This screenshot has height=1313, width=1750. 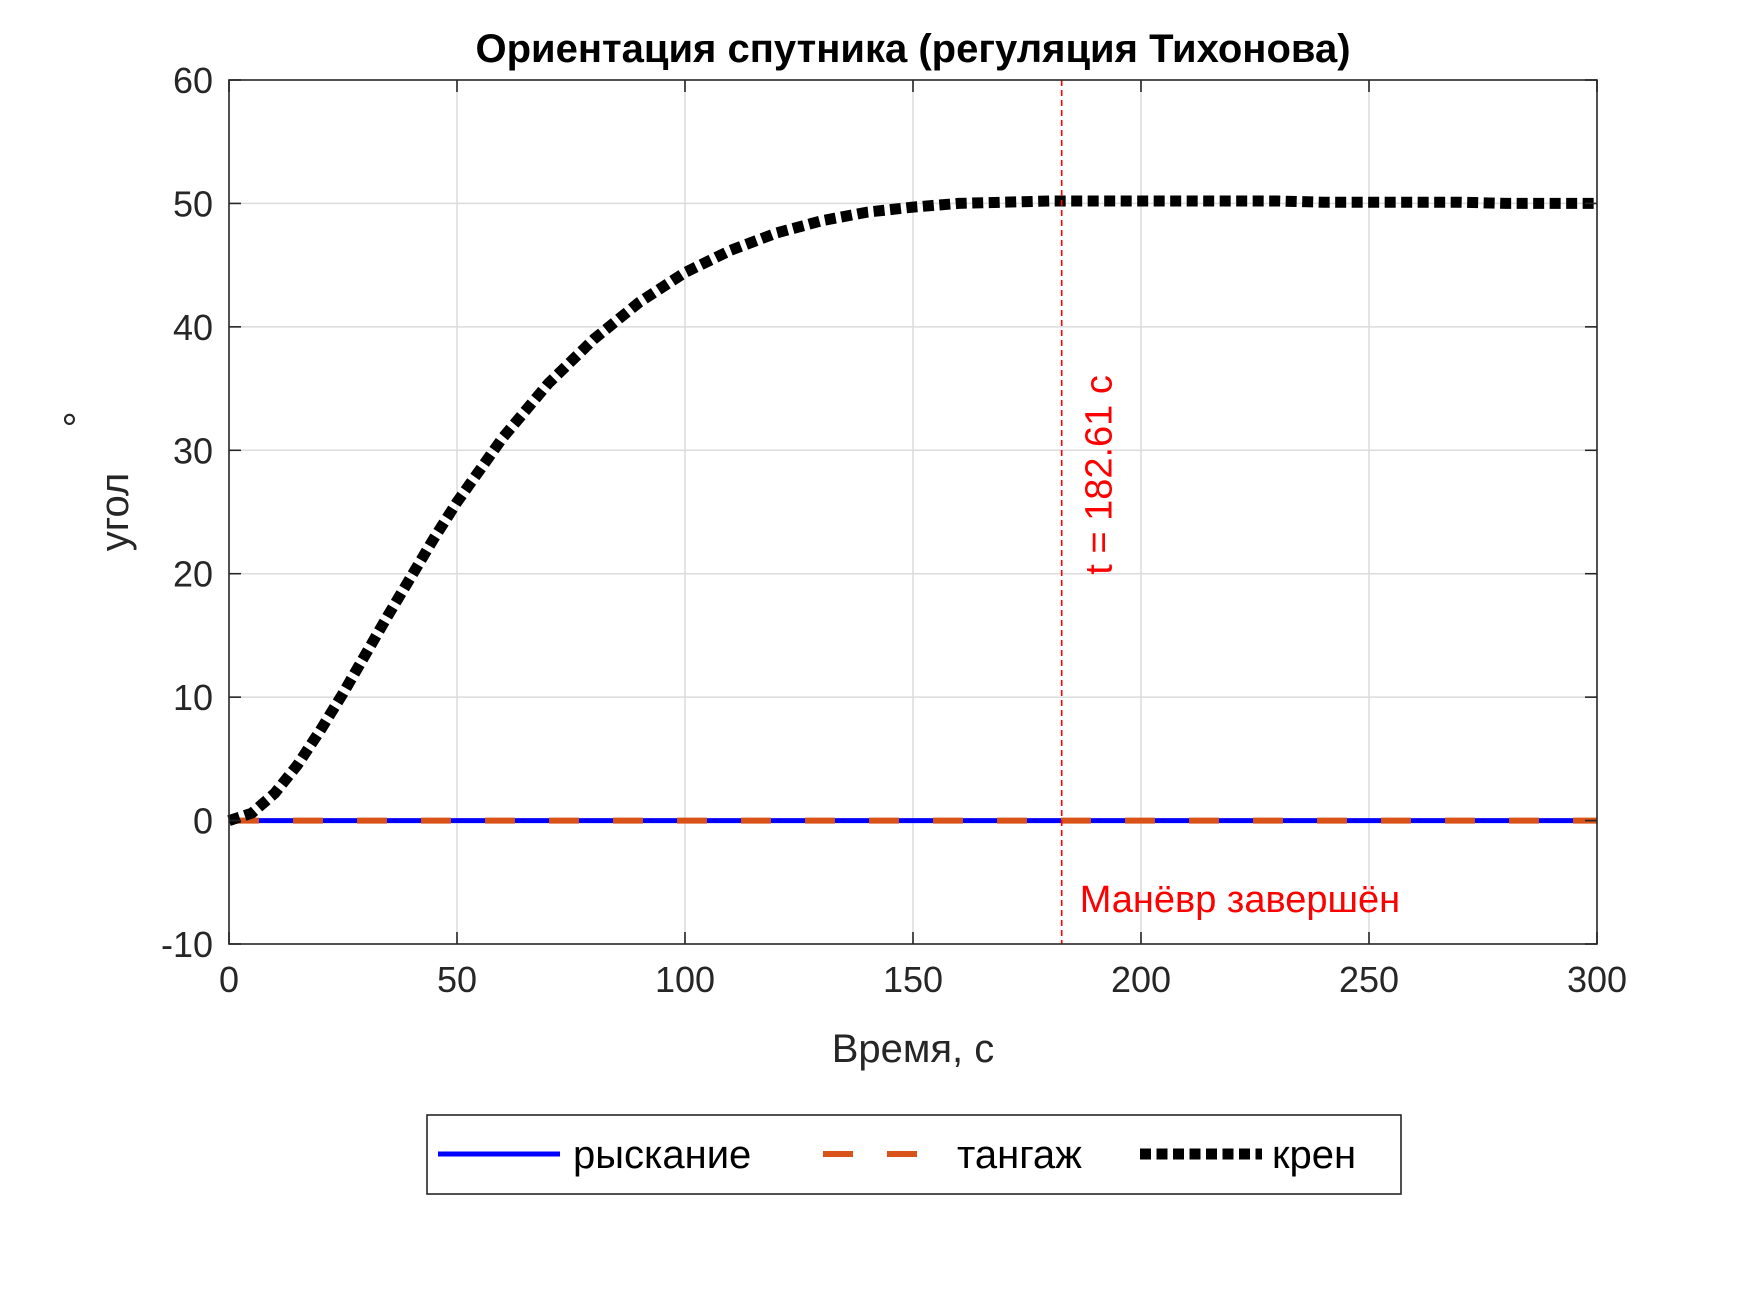 What do you see at coordinates (193, 327) in the screenshot?
I see `y-tick-label: 40` at bounding box center [193, 327].